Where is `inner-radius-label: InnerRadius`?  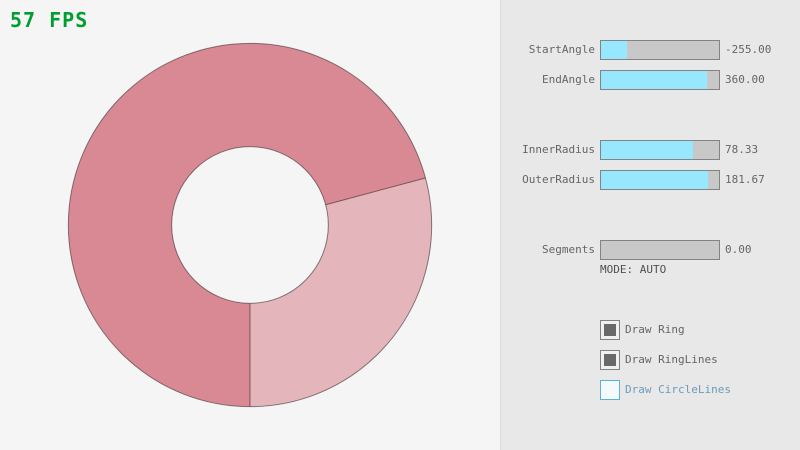
inner-radius-label: InnerRadius is located at coordinates (558, 149).